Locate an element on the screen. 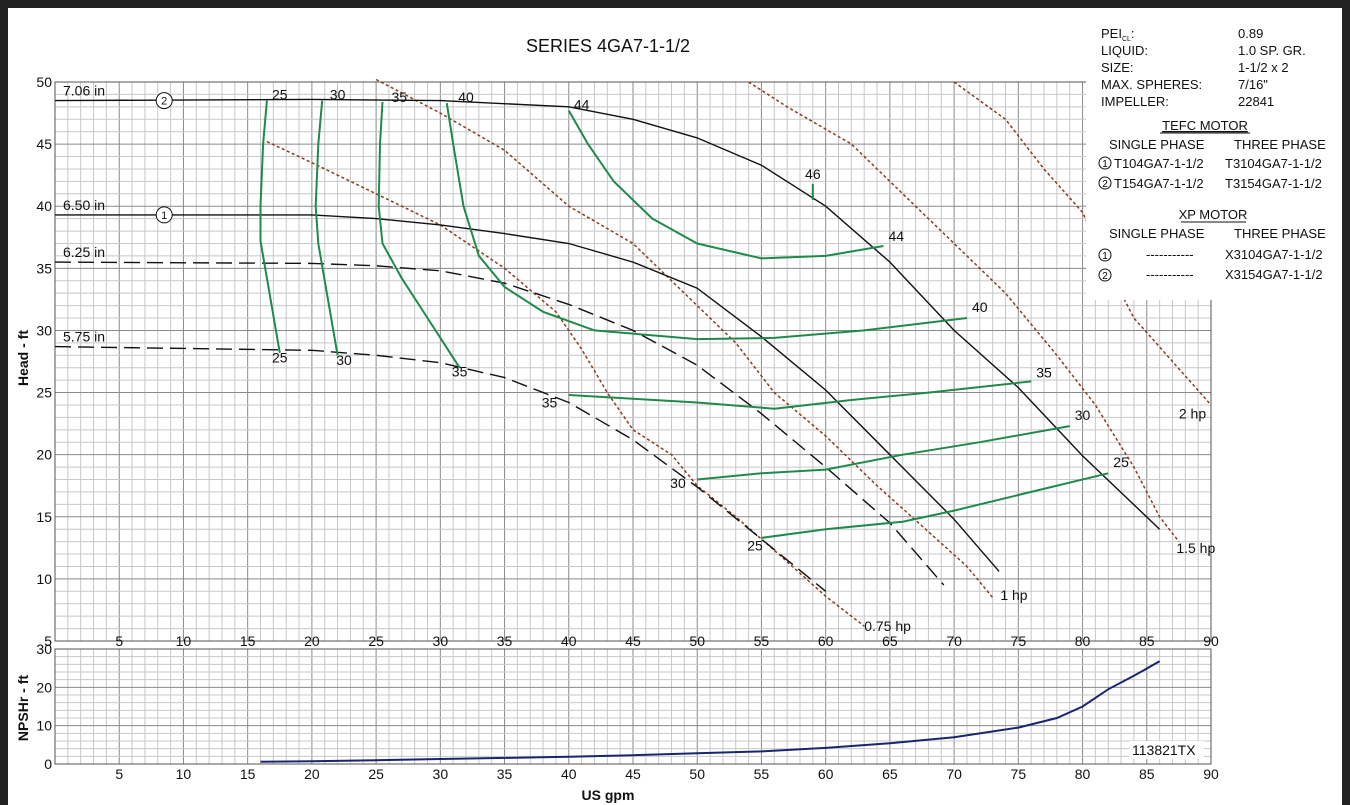 The height and width of the screenshot is (805, 1350). pei-value: 0.89 is located at coordinates (1250, 33).